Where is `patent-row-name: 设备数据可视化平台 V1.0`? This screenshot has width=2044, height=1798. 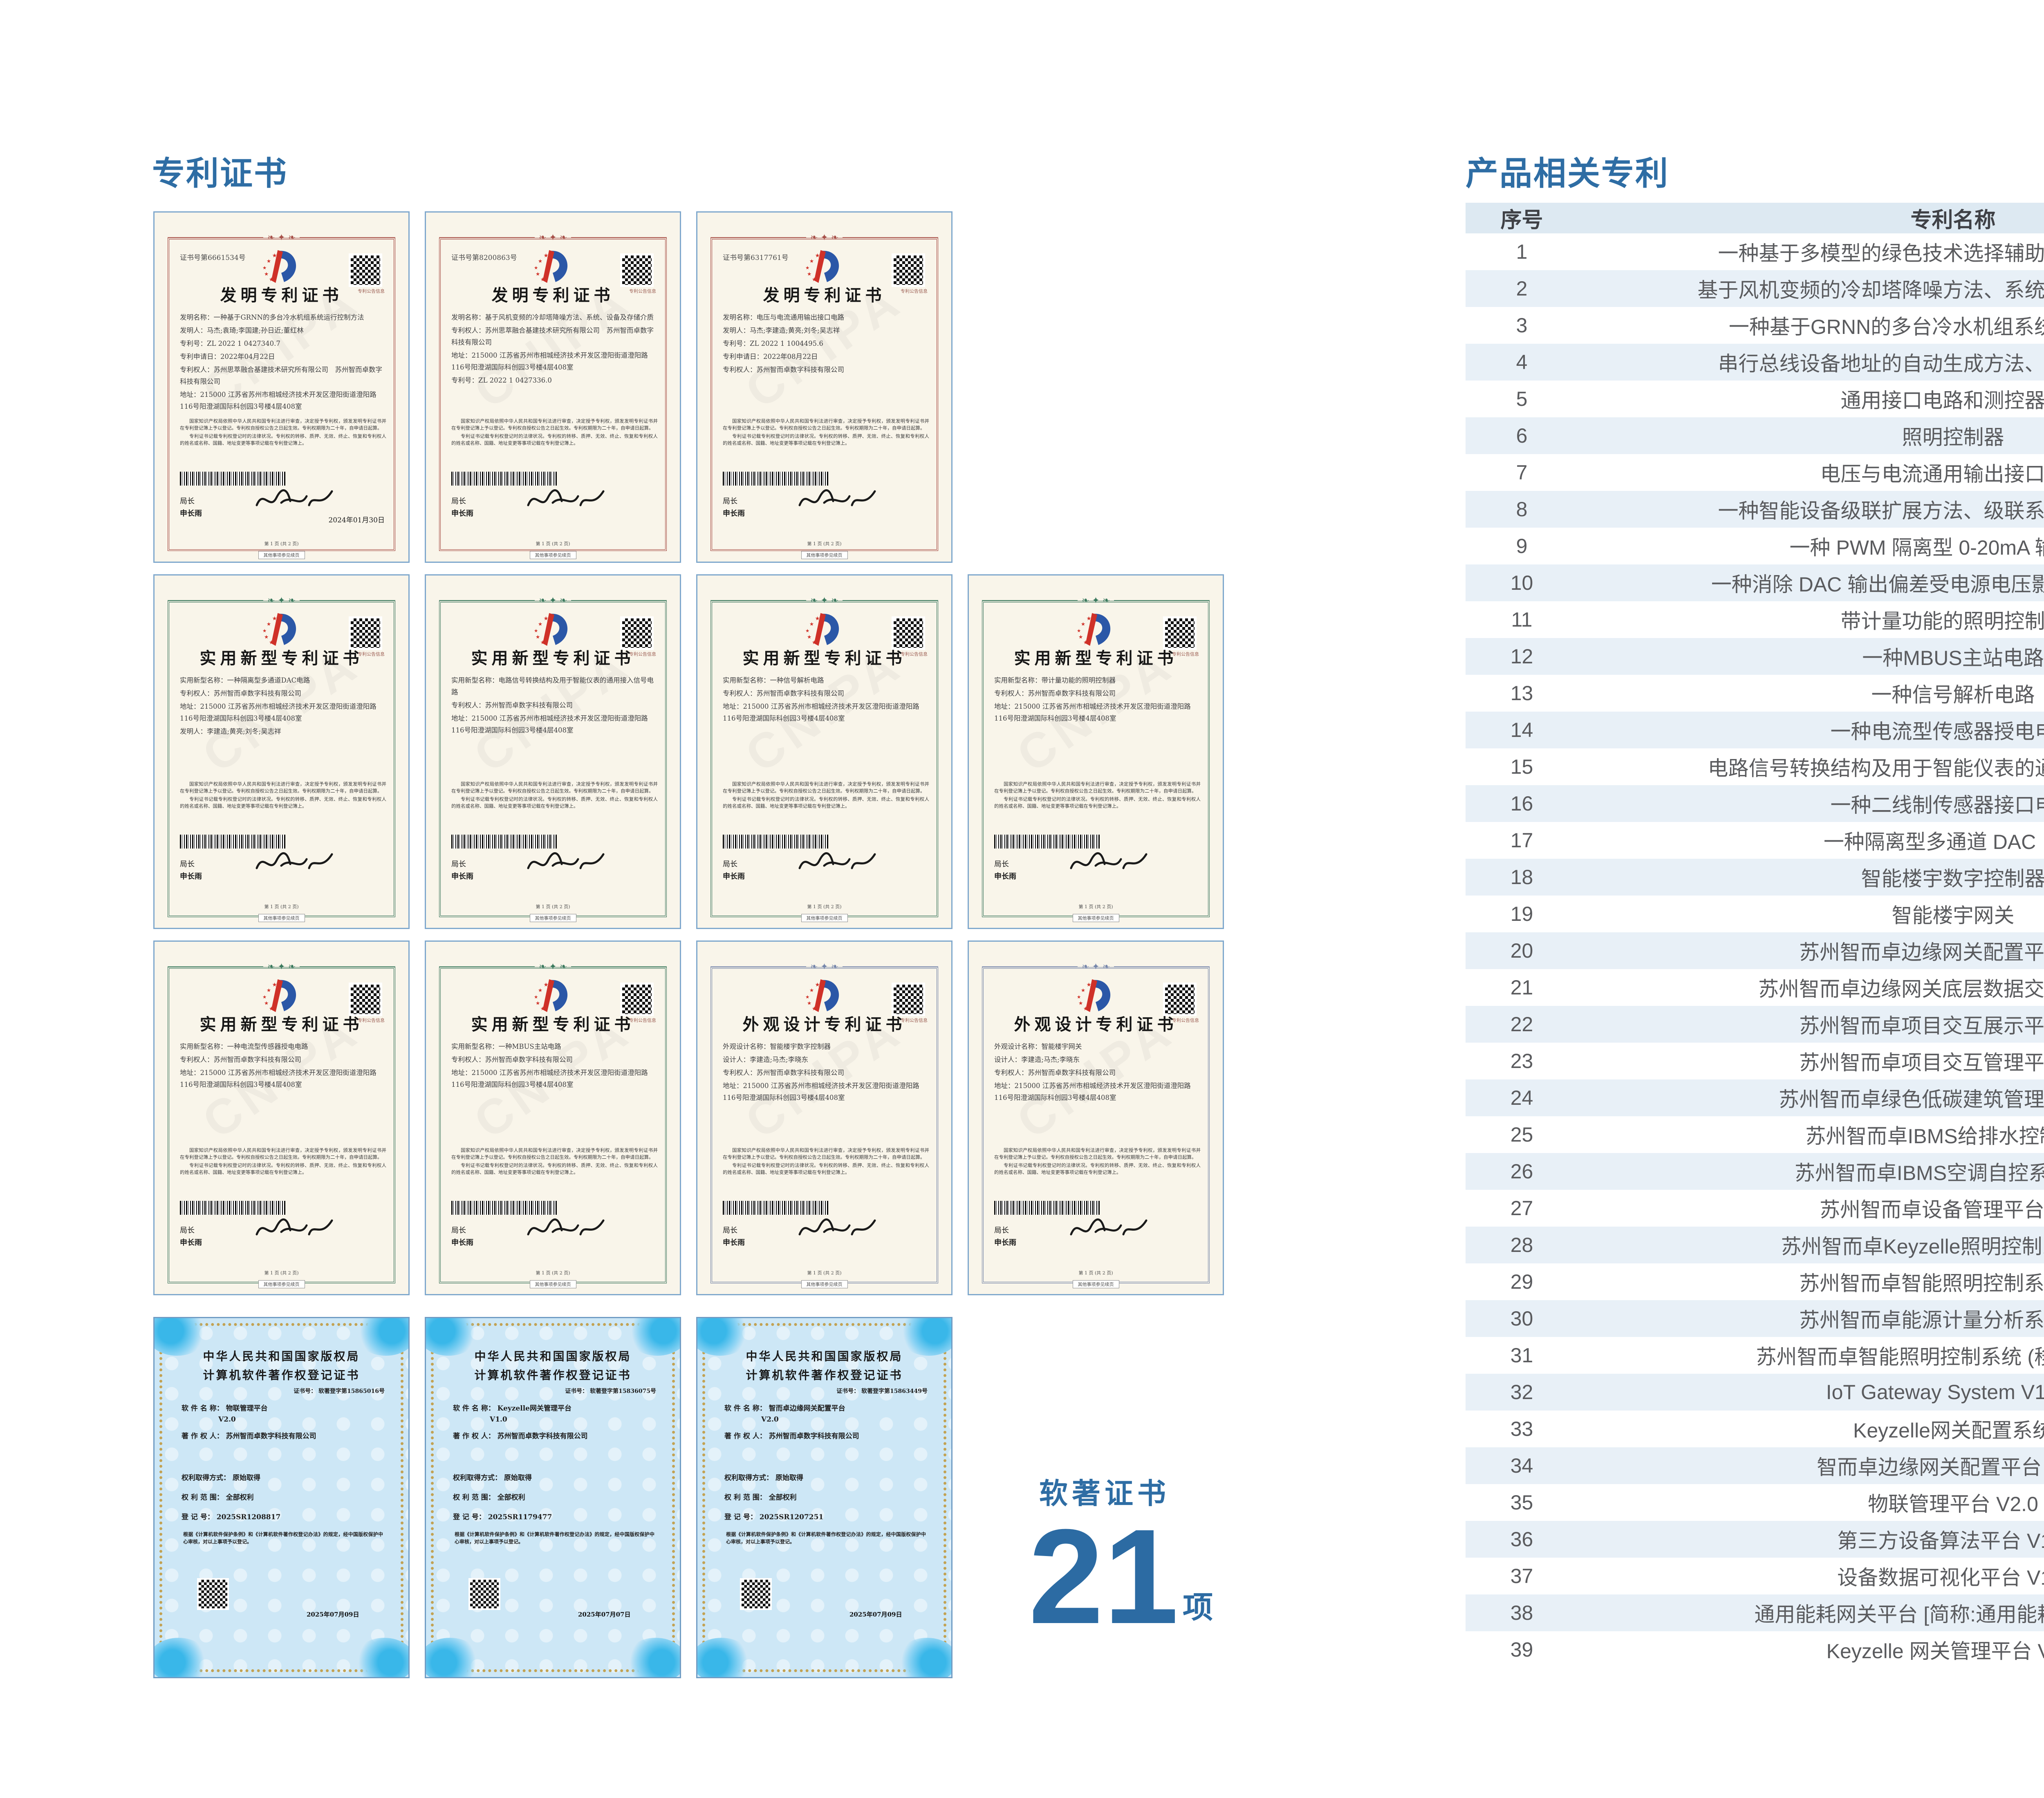 patent-row-name: 设备数据可视化平台 V1.0 is located at coordinates (1941, 1577).